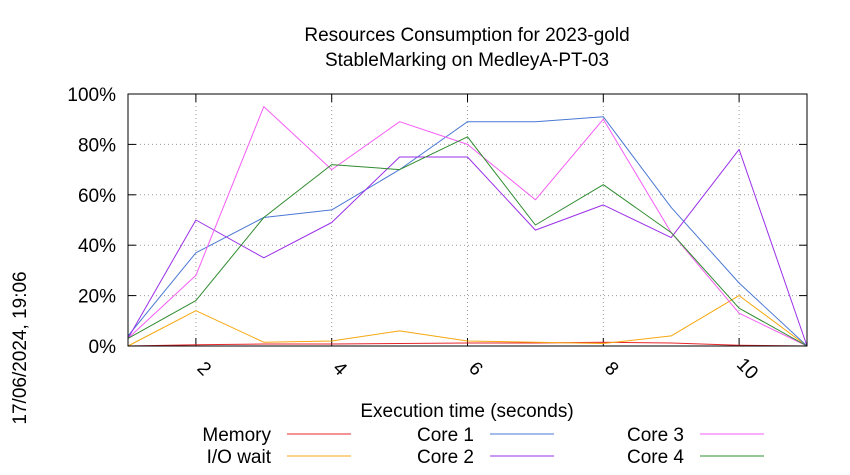 This screenshot has width=850, height=475. What do you see at coordinates (467, 321) in the screenshot?
I see `series-line-i-o-wait` at bounding box center [467, 321].